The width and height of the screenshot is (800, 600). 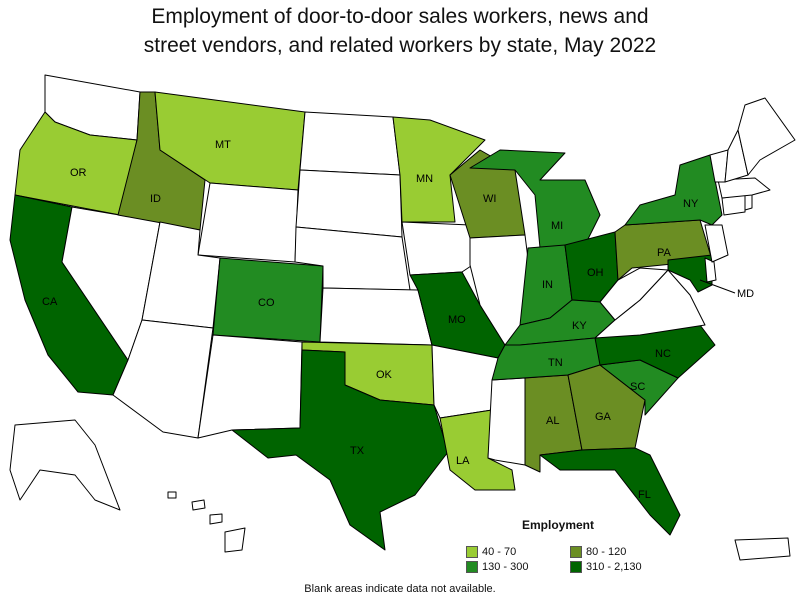 What do you see at coordinates (223, 145) in the screenshot?
I see `label-mt: MT` at bounding box center [223, 145].